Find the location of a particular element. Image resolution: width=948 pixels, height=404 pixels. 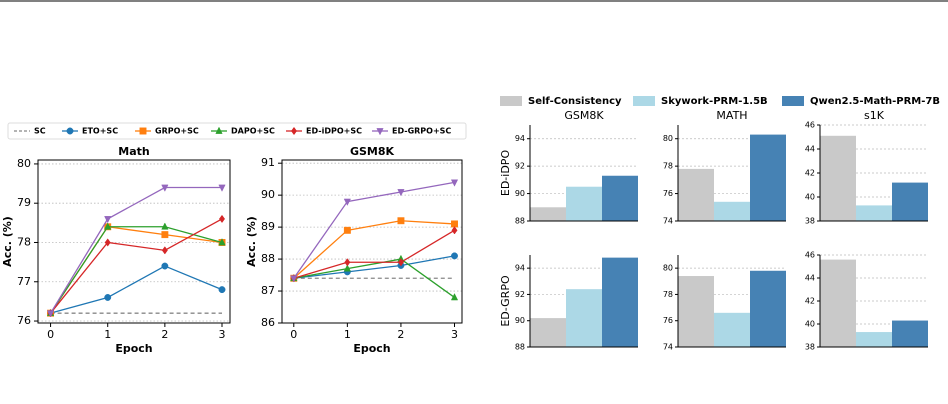

y-tick-label: 87 is located at coordinates (268, 290).